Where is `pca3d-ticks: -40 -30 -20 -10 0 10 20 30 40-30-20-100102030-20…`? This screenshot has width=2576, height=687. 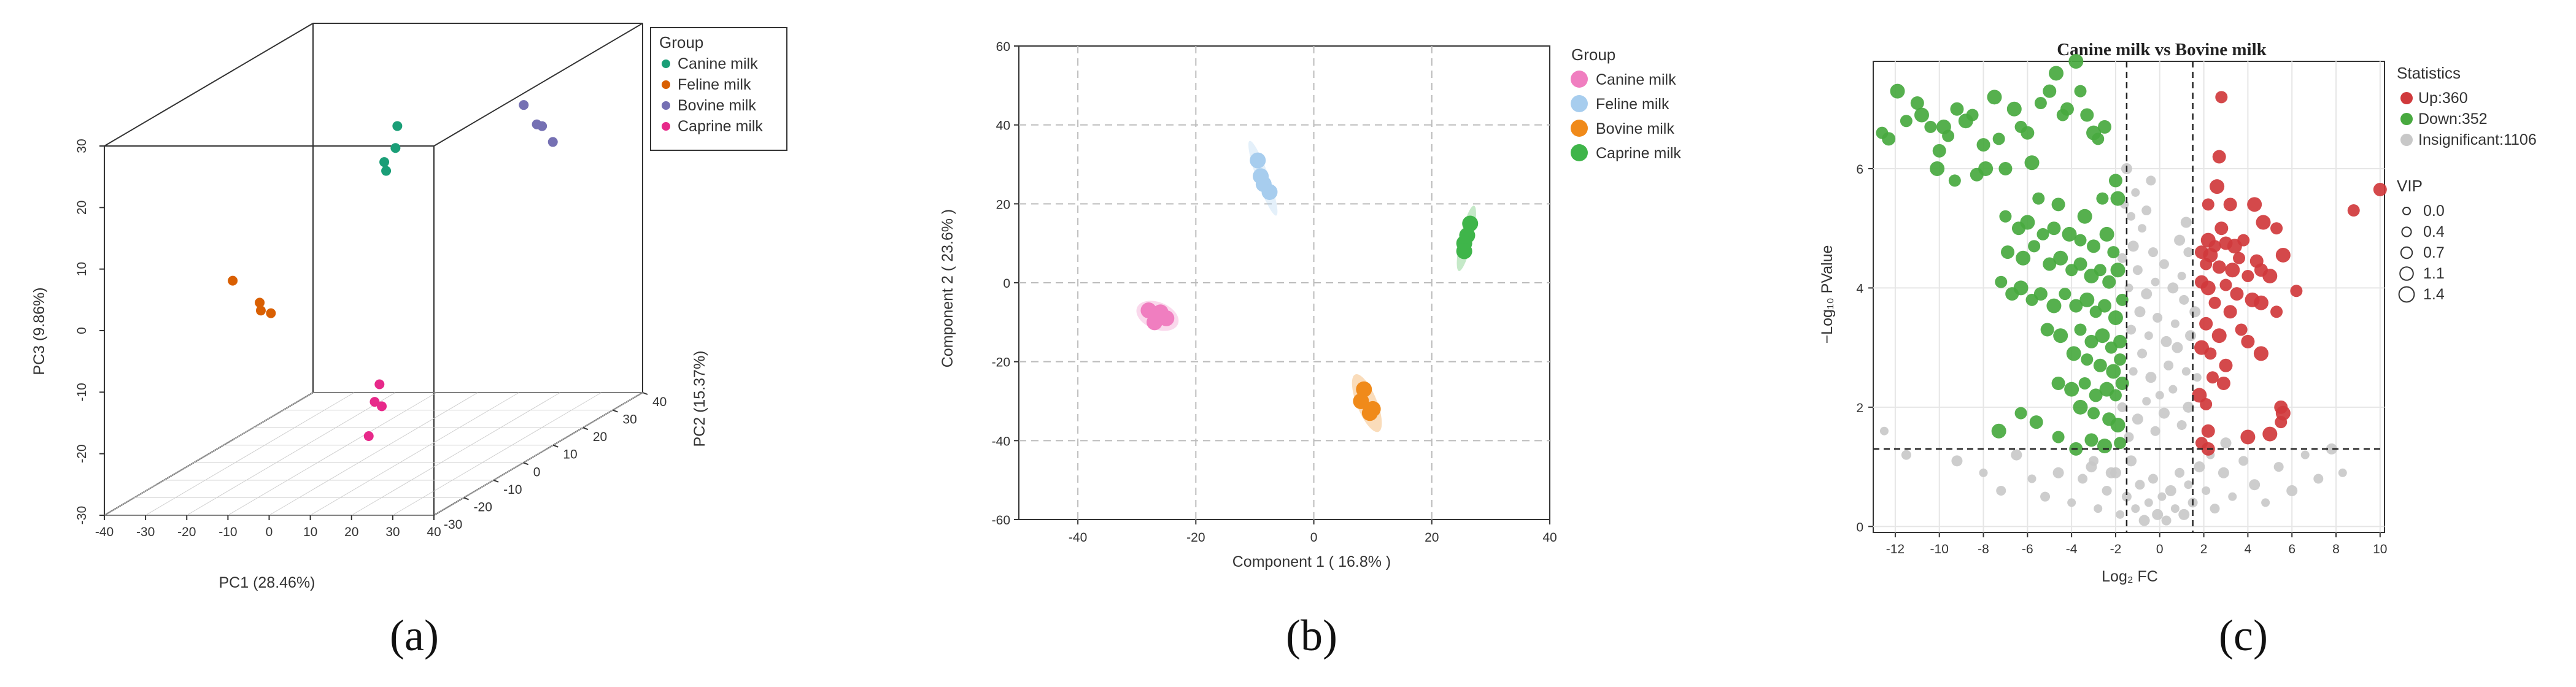 pca3d-ticks: -40 -30 -20 -10 0 10 20 30 40-30-20-100102030-20… is located at coordinates (371, 339).